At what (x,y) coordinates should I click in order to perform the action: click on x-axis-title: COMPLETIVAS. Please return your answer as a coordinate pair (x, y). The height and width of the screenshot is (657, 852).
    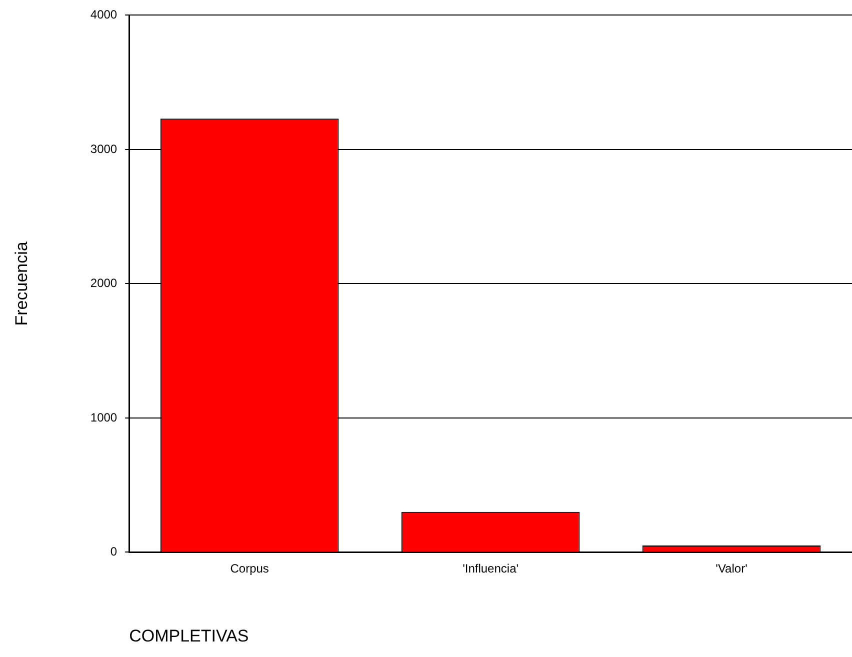
    Looking at the image, I should click on (189, 636).